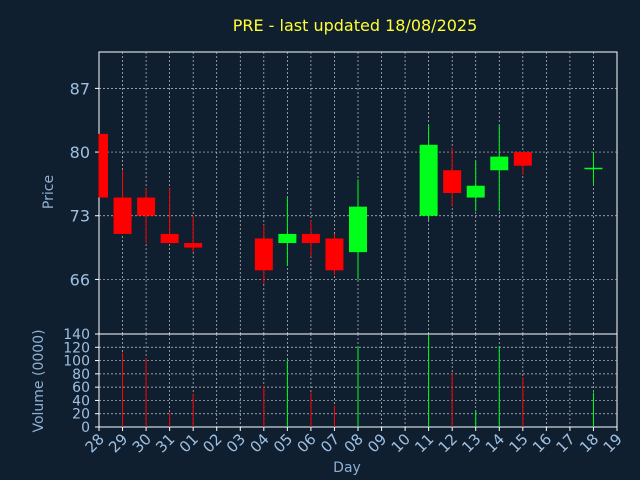 The image size is (640, 480). I want to click on price-tick-label: 66, so click(80, 279).